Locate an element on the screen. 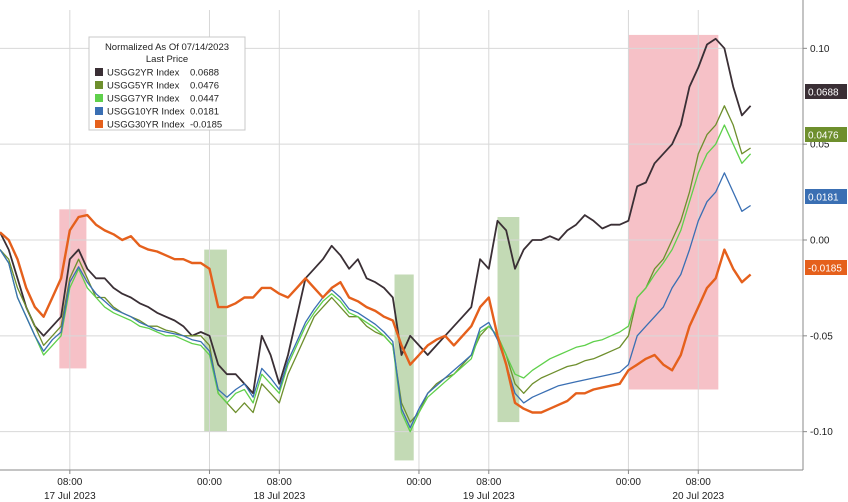  y-tick-label-3: -0.05 is located at coordinates (821, 336).